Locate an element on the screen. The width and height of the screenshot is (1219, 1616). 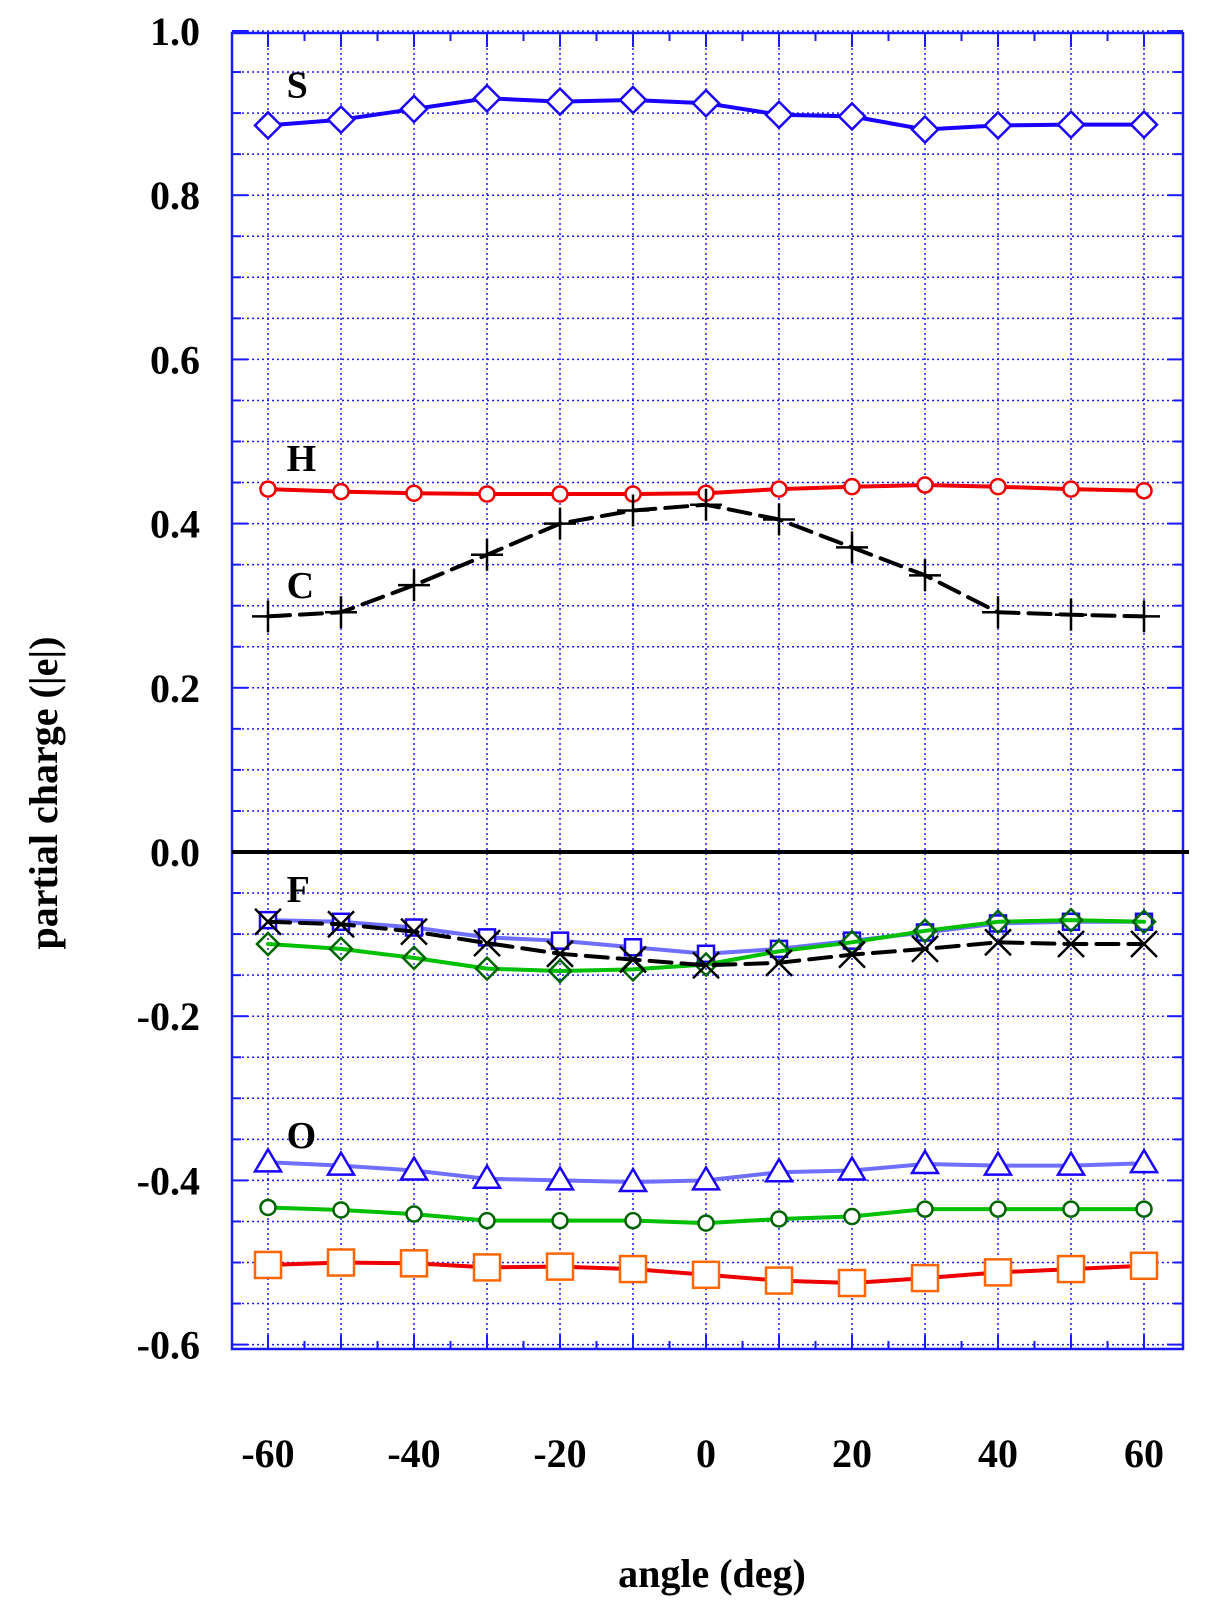
y-tick-label: -0.4 is located at coordinates (168, 1180).